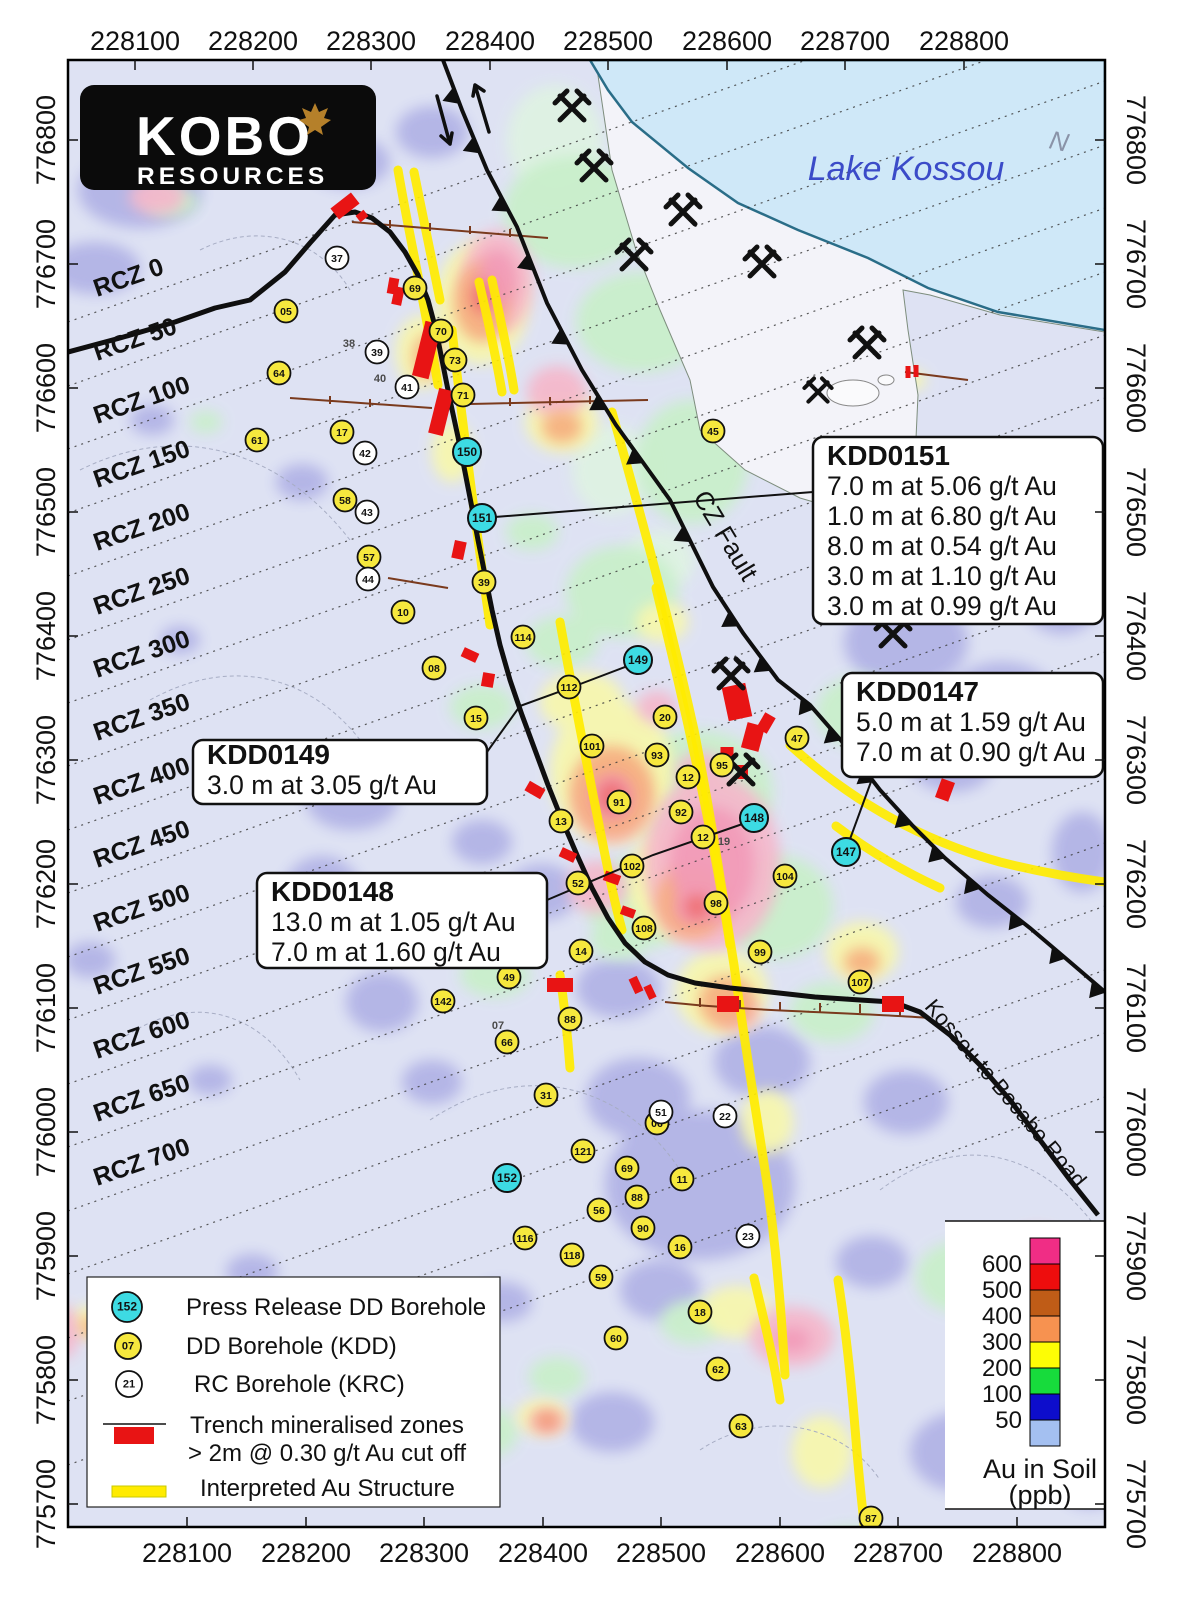  I want to click on svg-text: 66, so click(507, 1043).